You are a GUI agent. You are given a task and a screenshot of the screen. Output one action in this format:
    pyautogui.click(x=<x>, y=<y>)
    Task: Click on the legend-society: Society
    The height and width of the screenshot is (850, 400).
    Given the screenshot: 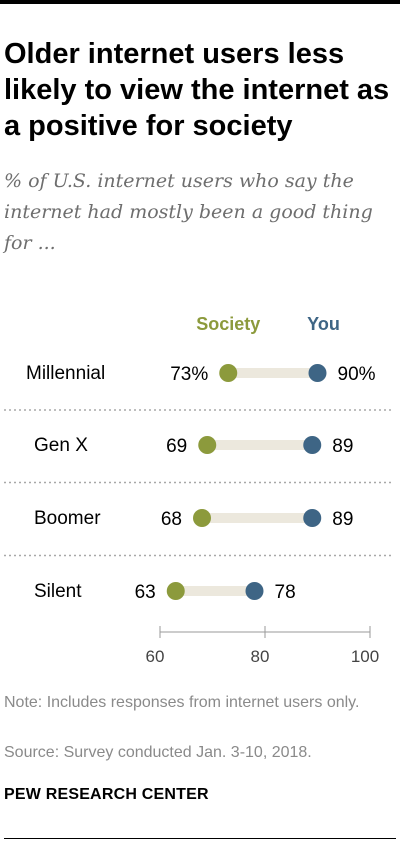 What is the action you would take?
    pyautogui.click(x=228, y=324)
    